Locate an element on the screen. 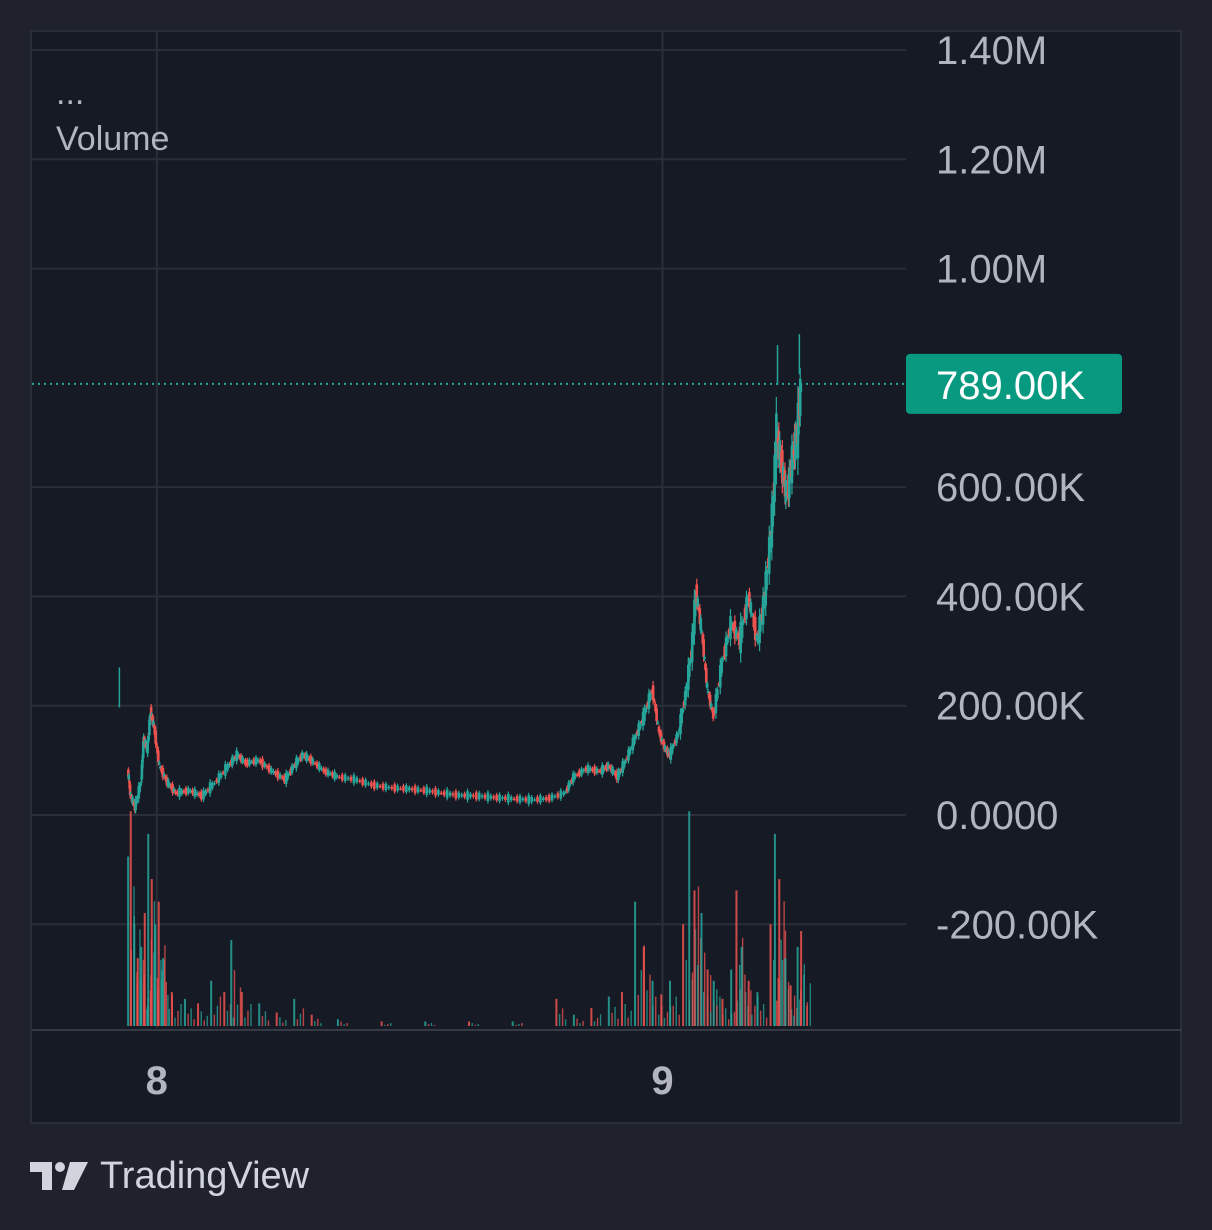 Image resolution: width=1212 pixels, height=1230 pixels. tradingview-brand: TradingView is located at coordinates (169, 1176).